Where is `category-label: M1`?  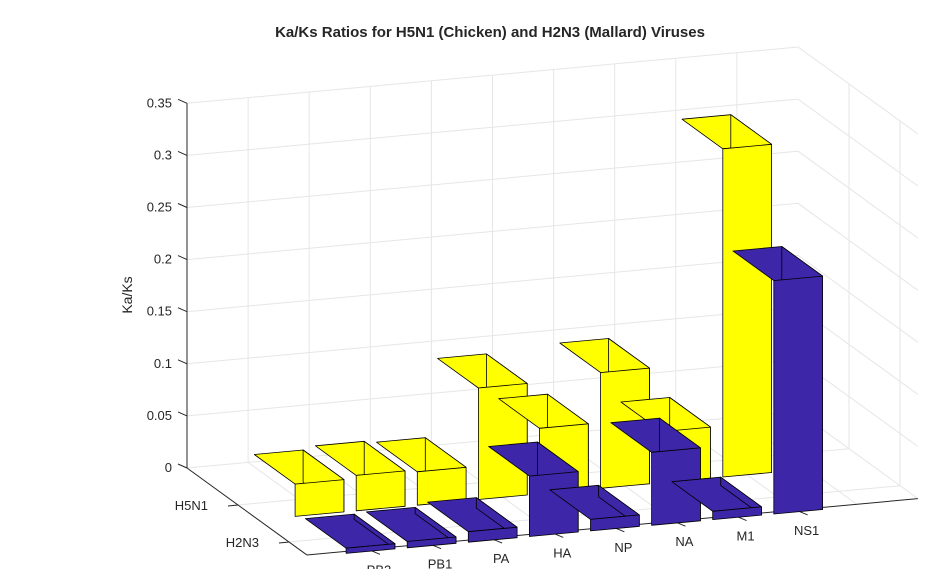
category-label: M1 is located at coordinates (746, 536).